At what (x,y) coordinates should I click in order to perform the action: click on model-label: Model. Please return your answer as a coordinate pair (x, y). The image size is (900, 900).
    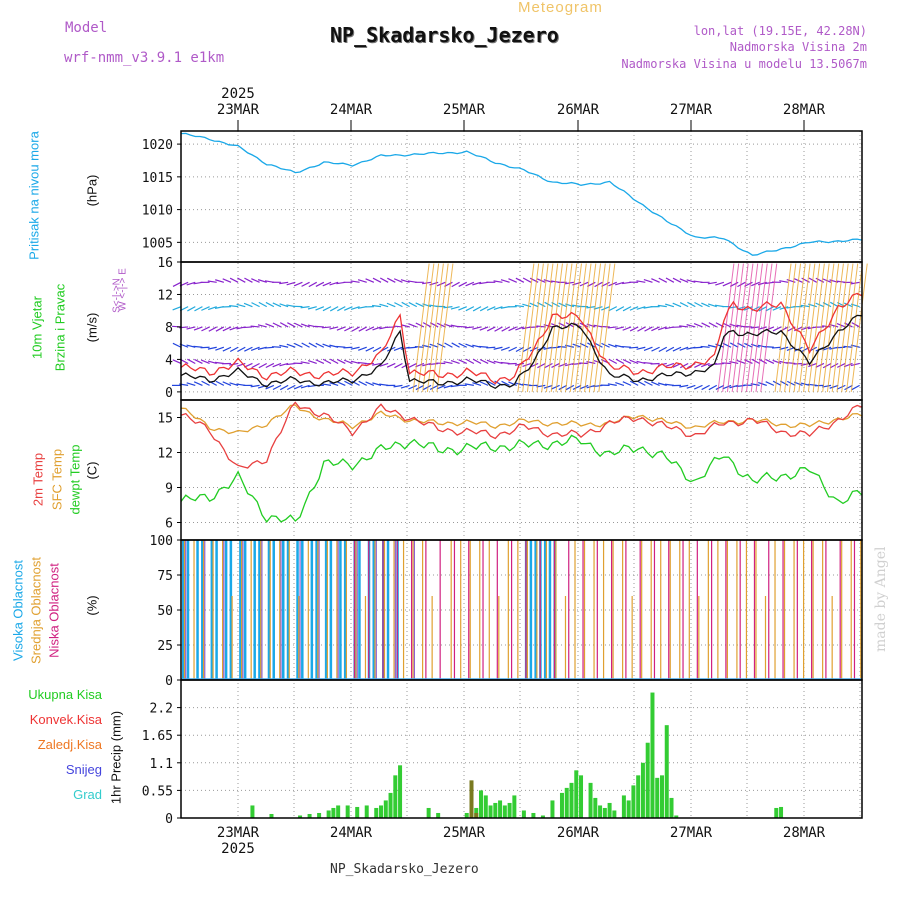
    Looking at the image, I should click on (86, 28).